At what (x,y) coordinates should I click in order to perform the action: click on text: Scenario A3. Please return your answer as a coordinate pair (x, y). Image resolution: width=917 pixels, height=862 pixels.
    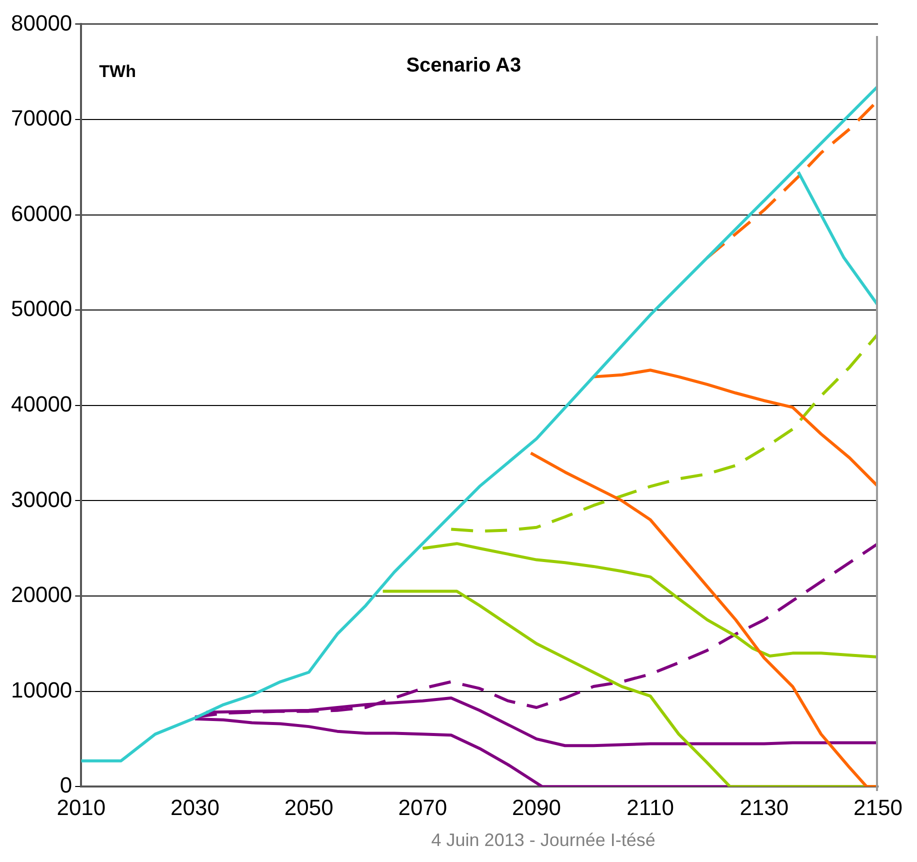
    Looking at the image, I should click on (464, 65).